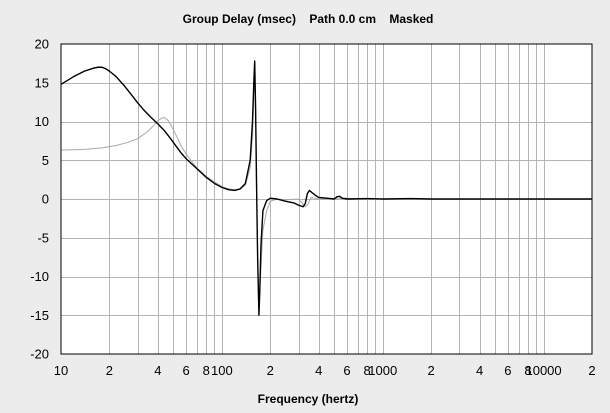 The width and height of the screenshot is (610, 413). What do you see at coordinates (382, 370) in the screenshot?
I see `x-tick-label: 1000` at bounding box center [382, 370].